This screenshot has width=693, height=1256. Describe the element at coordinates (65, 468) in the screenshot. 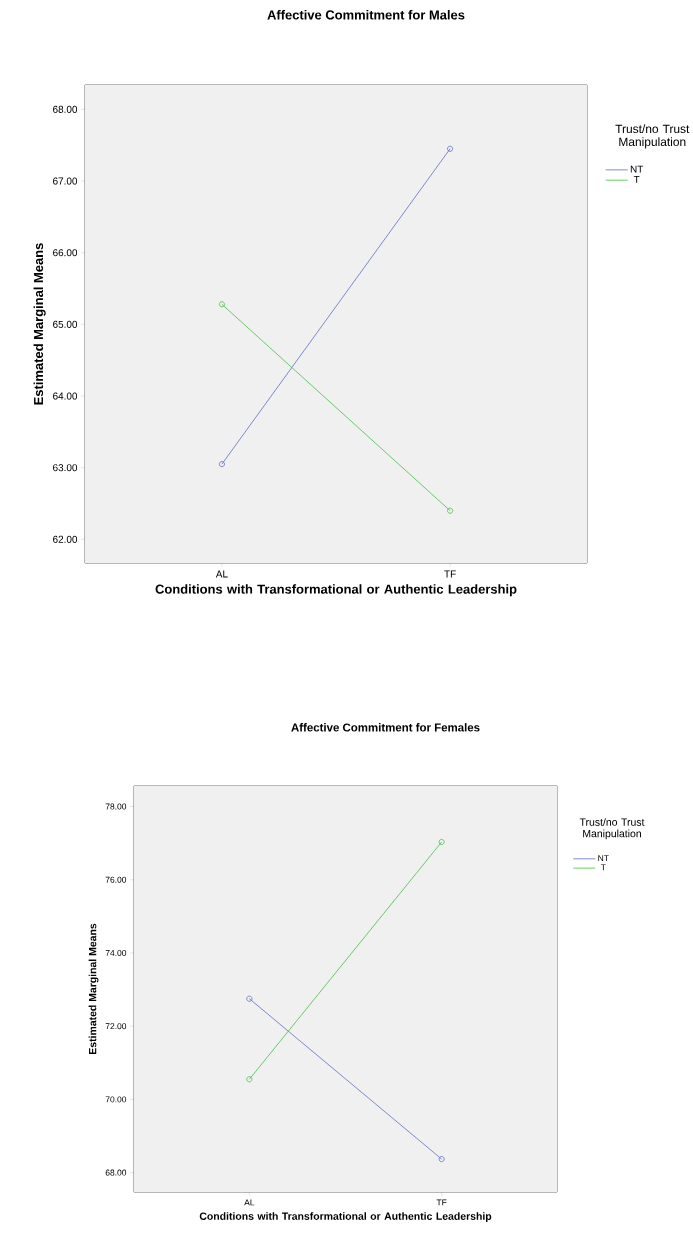

I see `y-tick-label: 63.00` at that location.